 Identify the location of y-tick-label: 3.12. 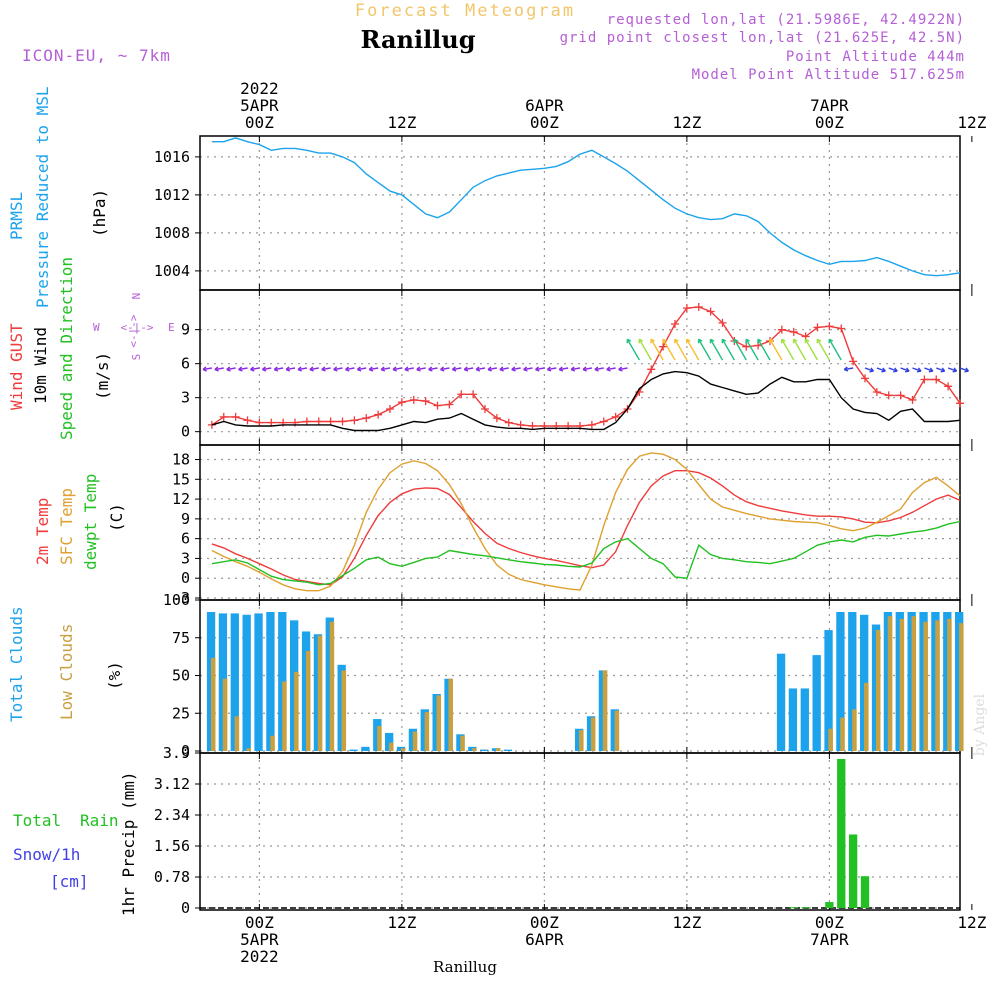
(172, 784).